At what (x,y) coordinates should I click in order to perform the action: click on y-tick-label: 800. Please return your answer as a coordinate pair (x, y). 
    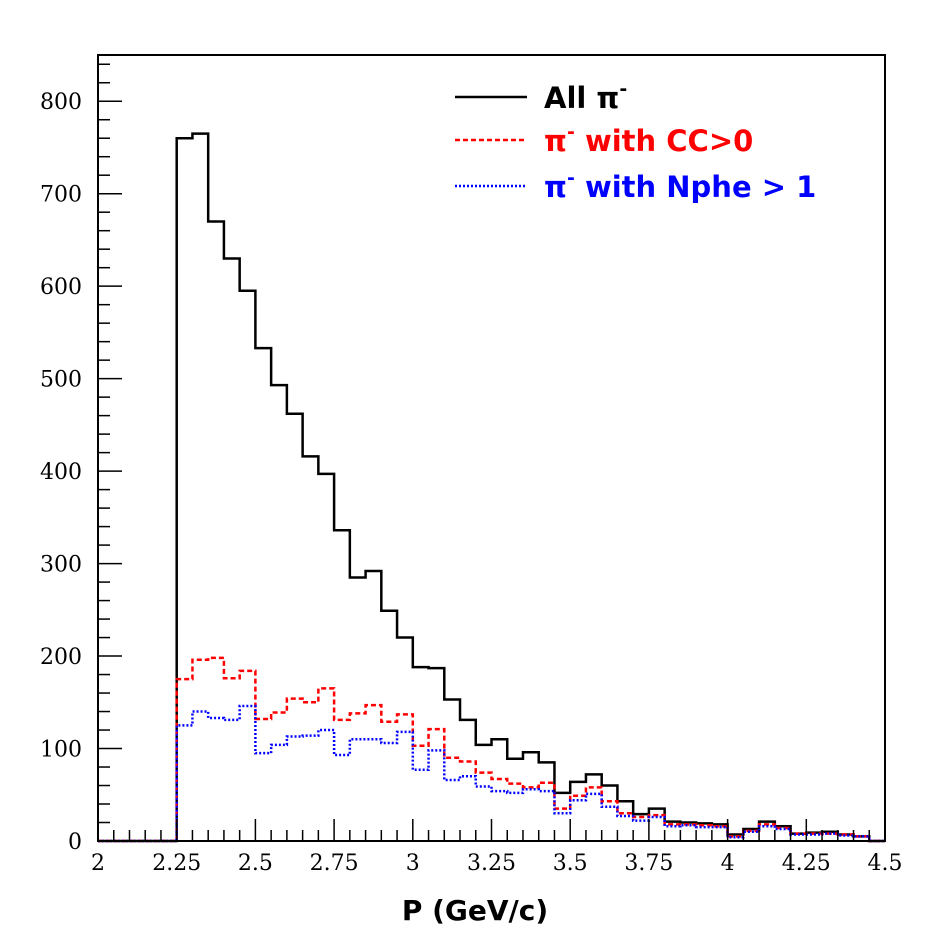
    Looking at the image, I should click on (61, 102).